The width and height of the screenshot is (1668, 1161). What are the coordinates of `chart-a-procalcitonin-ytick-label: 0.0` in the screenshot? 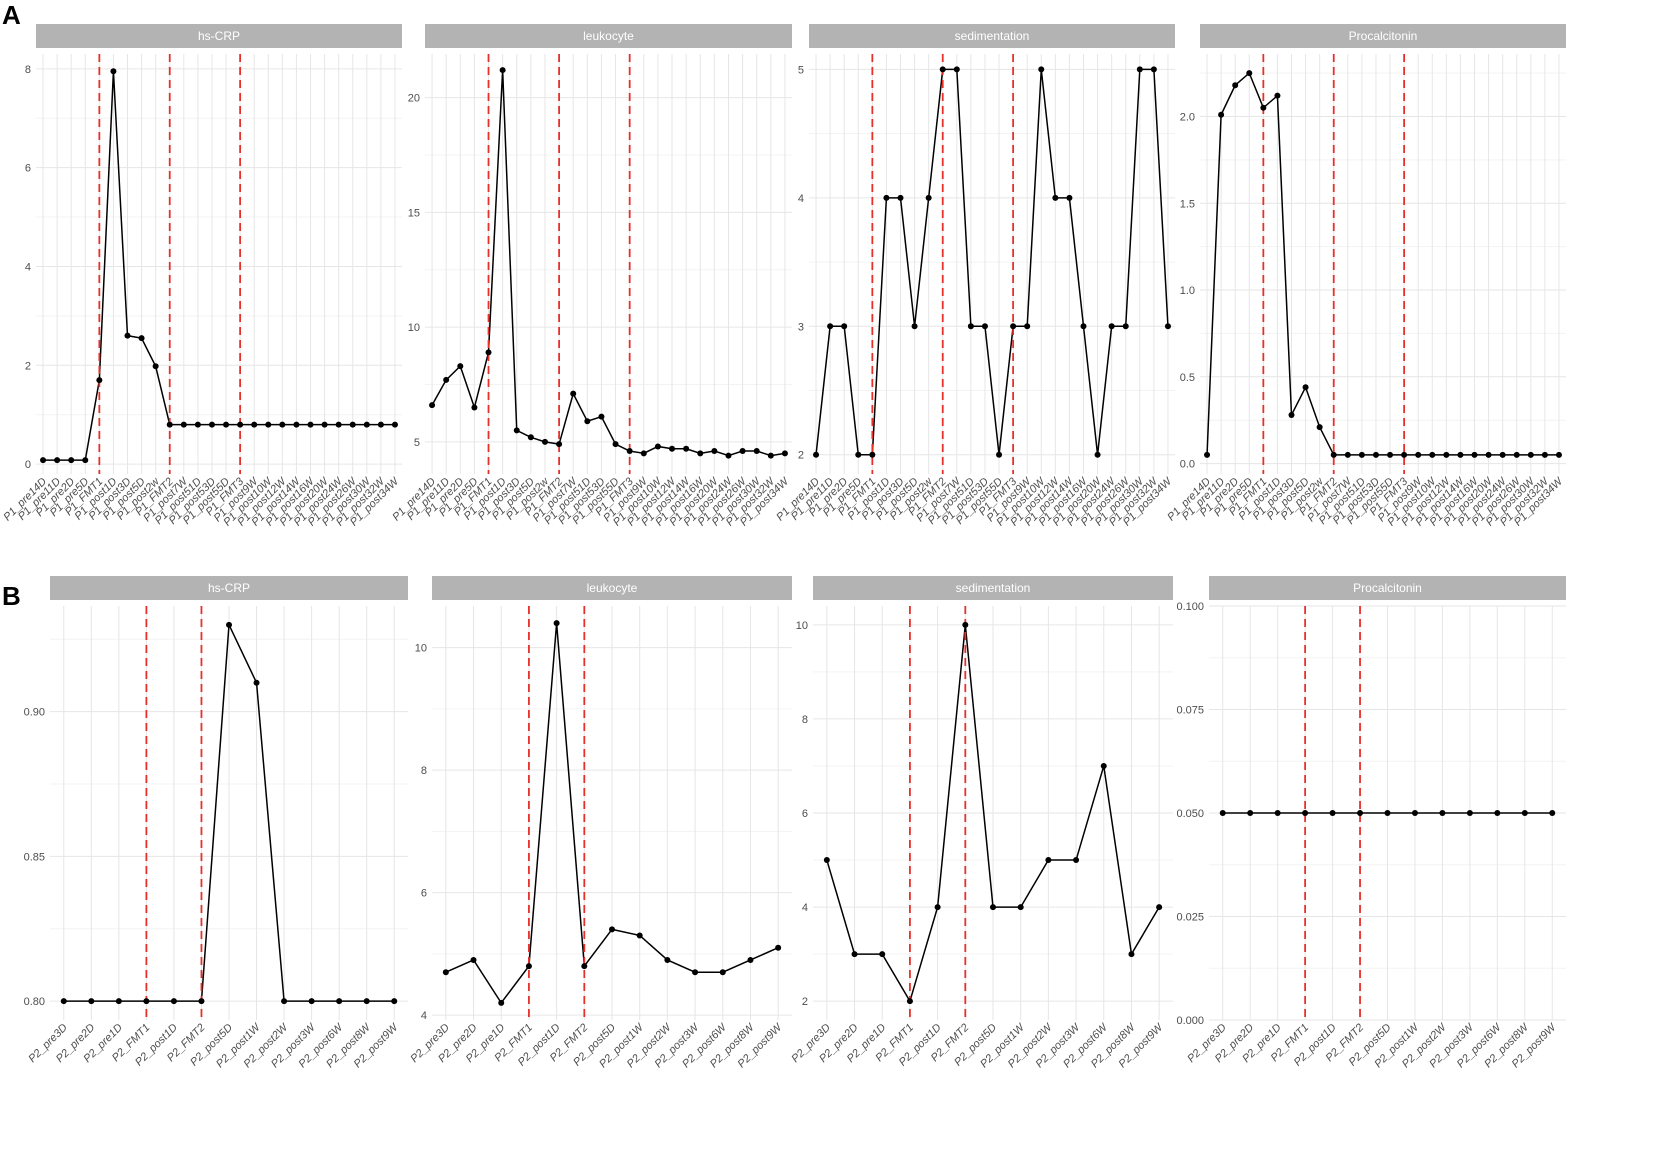 It's located at (1187, 465).